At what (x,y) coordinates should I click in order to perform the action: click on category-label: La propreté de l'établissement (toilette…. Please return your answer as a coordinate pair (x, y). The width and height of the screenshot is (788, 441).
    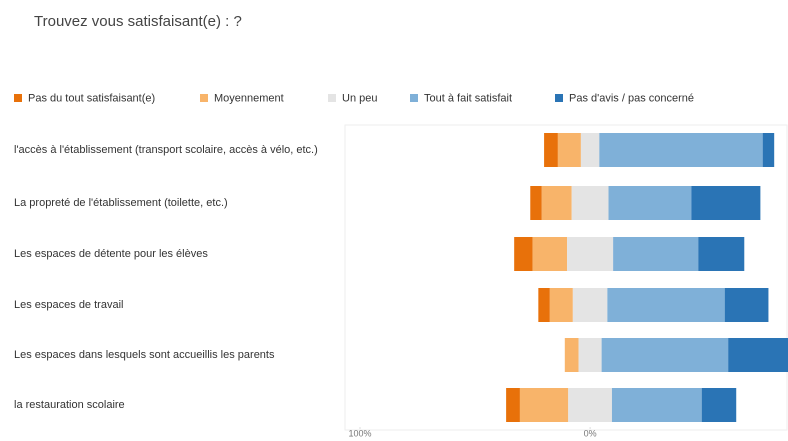
    Looking at the image, I should click on (121, 202).